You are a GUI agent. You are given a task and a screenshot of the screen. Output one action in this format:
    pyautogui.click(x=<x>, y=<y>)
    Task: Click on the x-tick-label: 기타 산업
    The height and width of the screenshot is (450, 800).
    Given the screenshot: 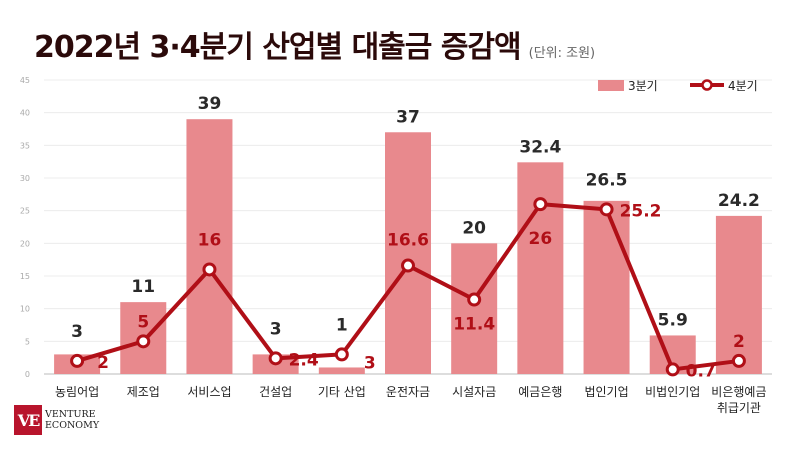 What is the action you would take?
    pyautogui.click(x=342, y=392)
    